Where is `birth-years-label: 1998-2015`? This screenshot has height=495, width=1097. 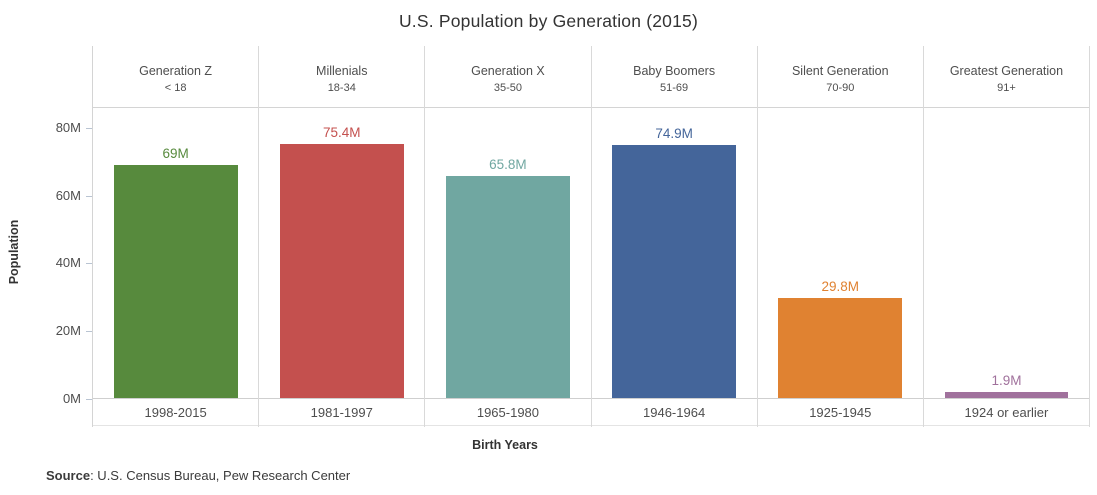 birth-years-label: 1998-2015 is located at coordinates (176, 412).